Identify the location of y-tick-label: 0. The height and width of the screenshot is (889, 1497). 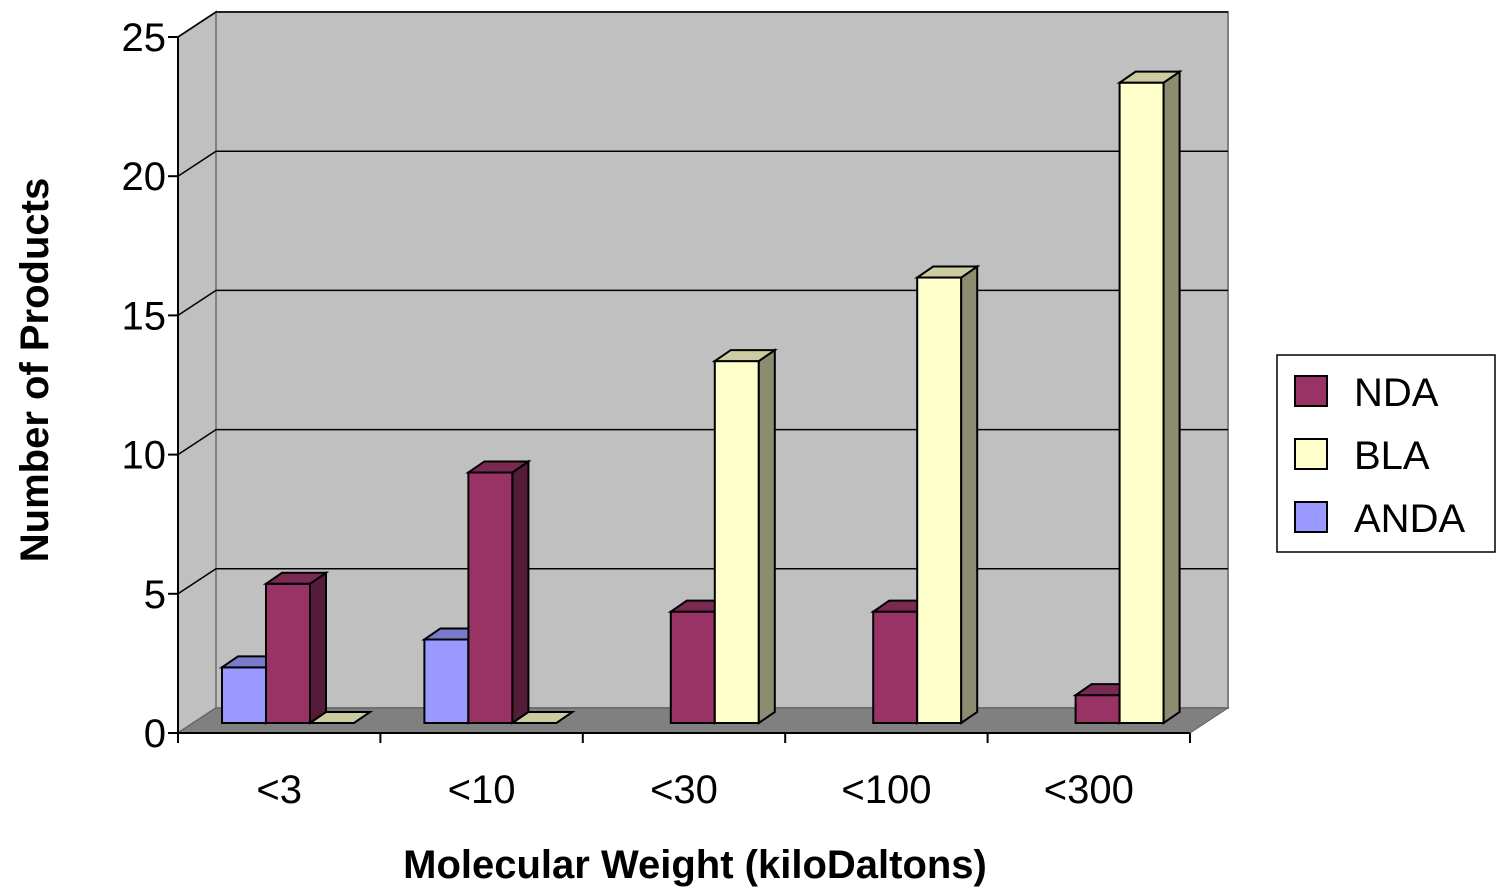
(155, 734).